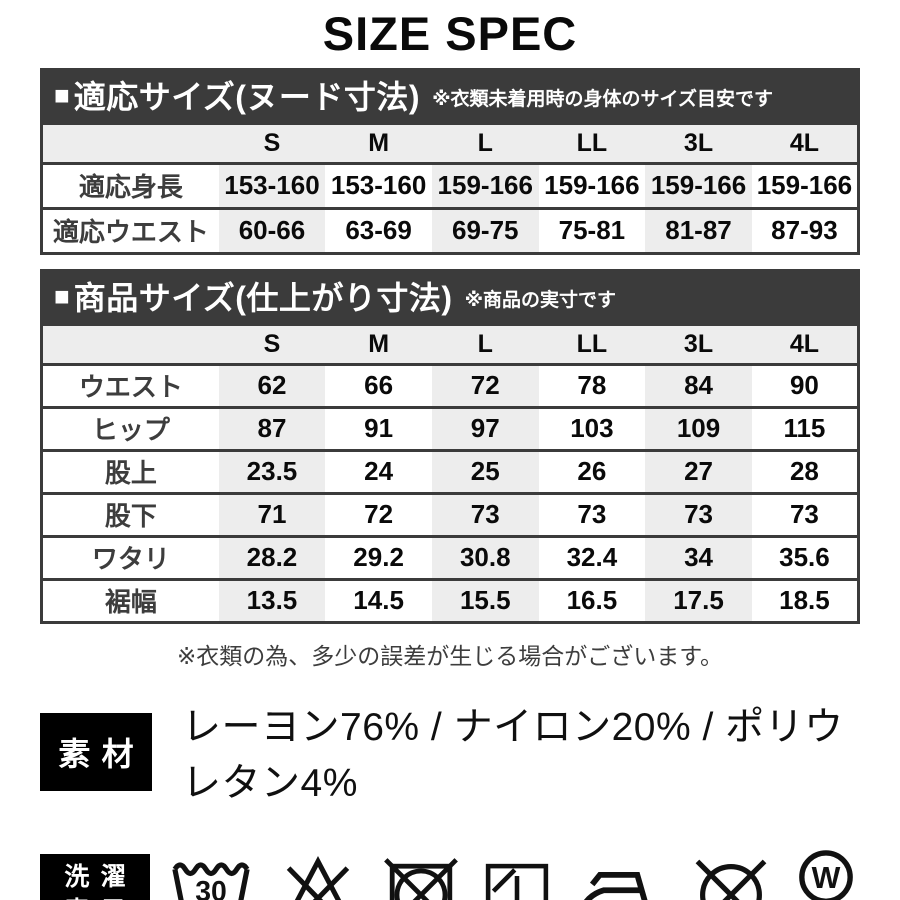 This screenshot has height=900, width=900. I want to click on product-size-table-head: S M L LL 3L 4L, so click(450, 344).